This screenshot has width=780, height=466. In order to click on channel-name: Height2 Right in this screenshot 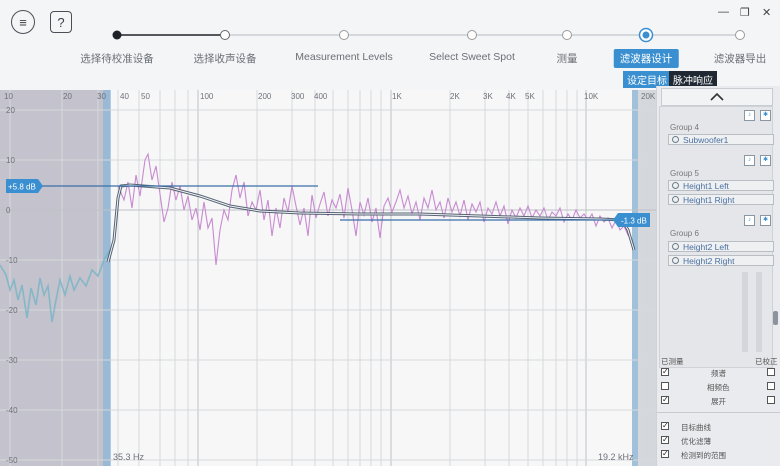, I will do `click(709, 260)`.